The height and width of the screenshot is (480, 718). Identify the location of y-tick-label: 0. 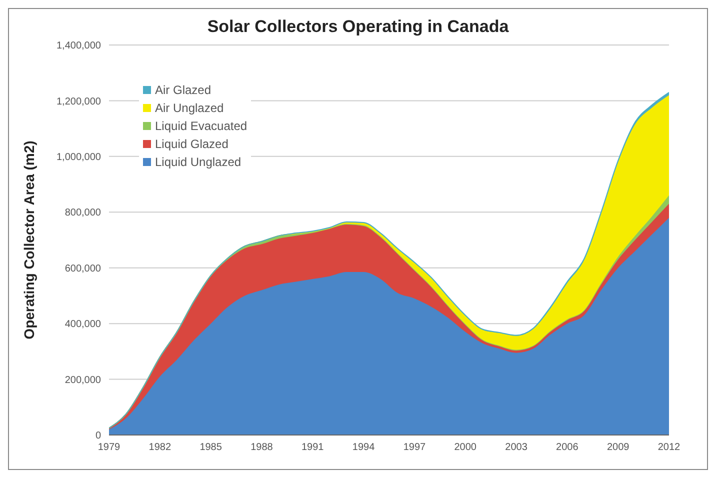
(98, 436).